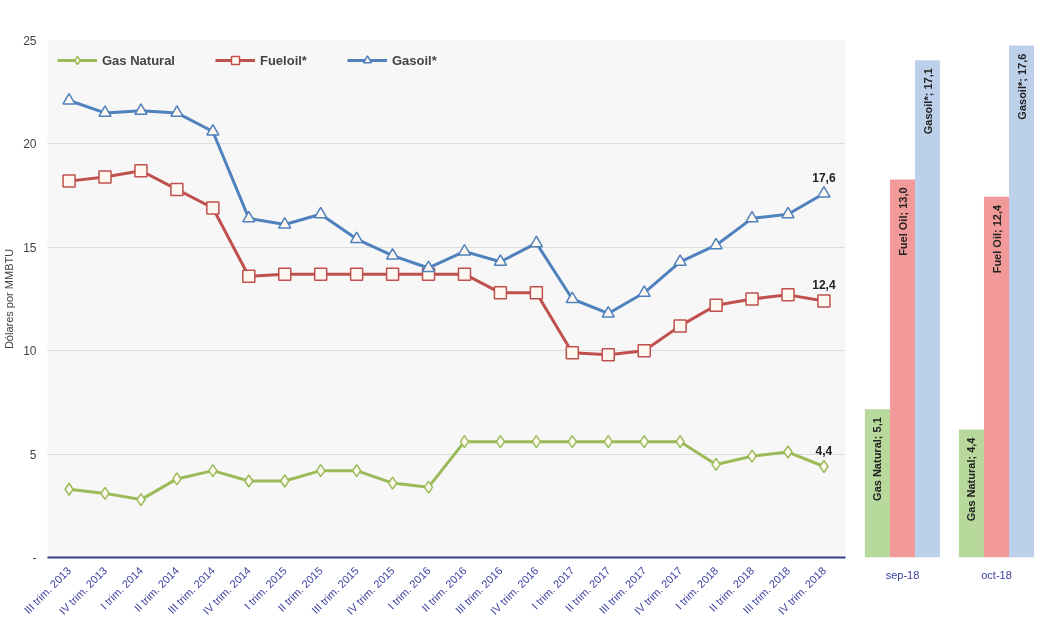 This screenshot has width=1048, height=624. What do you see at coordinates (824, 450) in the screenshot?
I see `data-label: 4,4` at bounding box center [824, 450].